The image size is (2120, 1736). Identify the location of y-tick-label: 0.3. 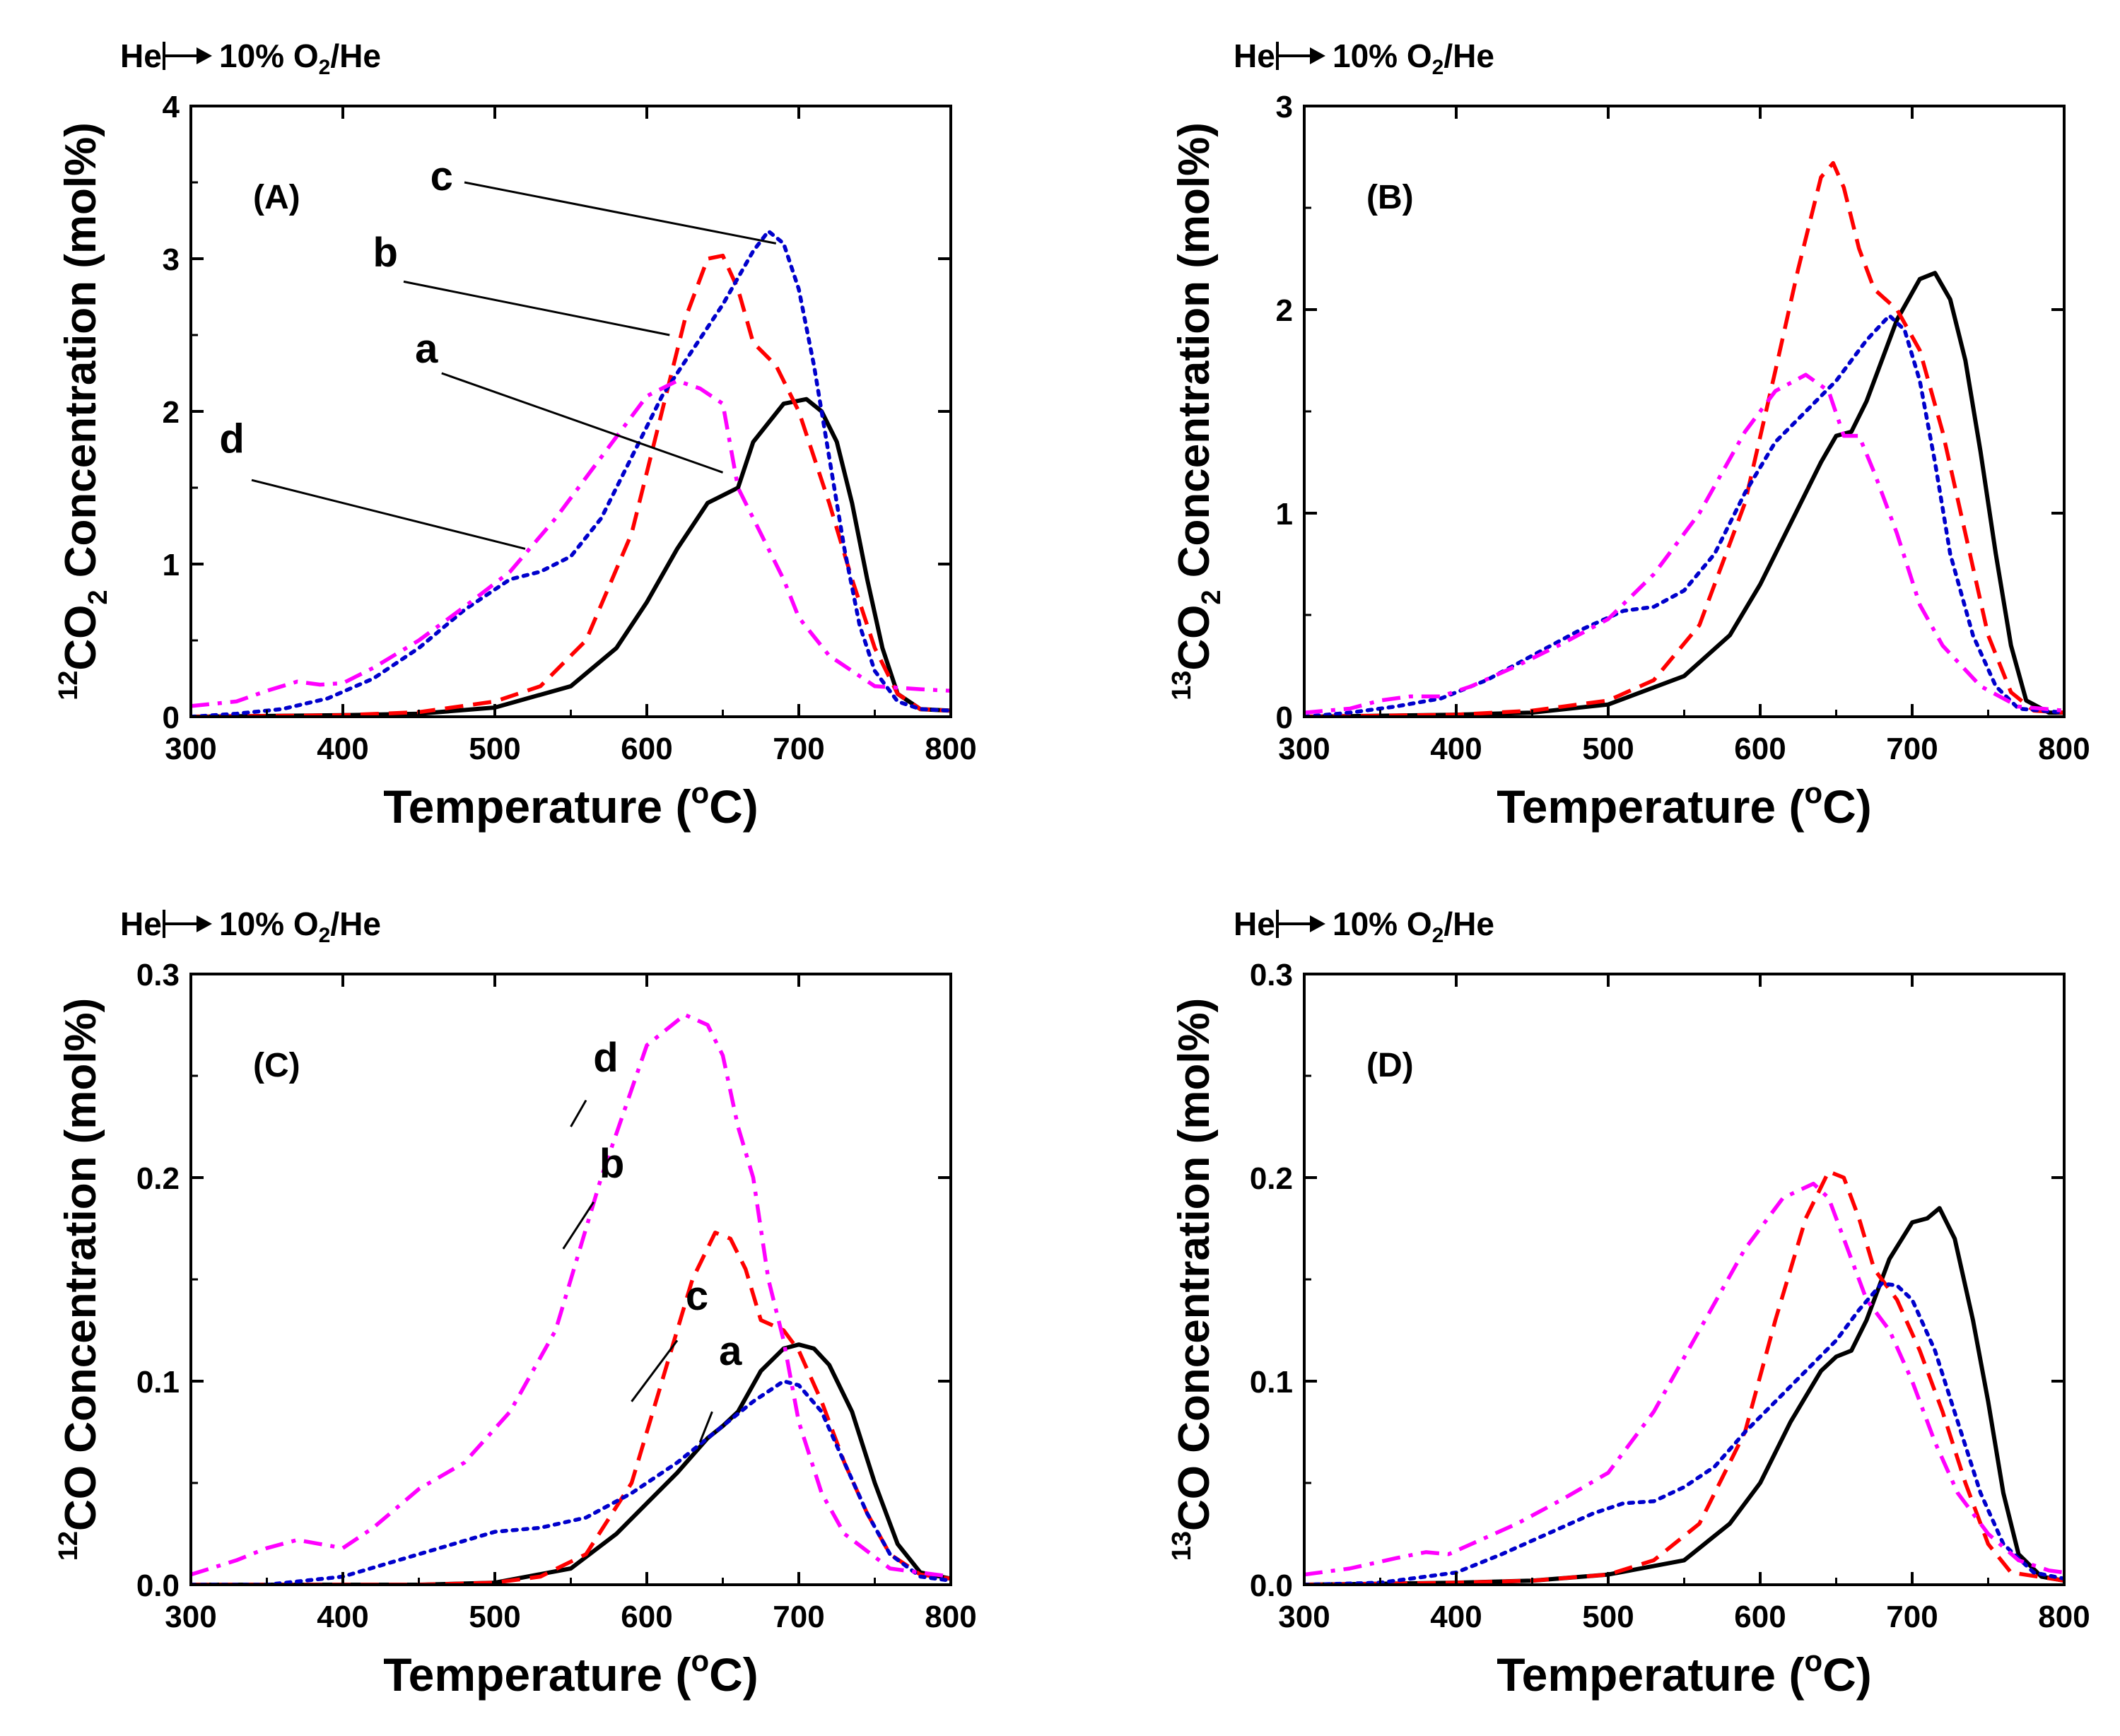
(1272, 975).